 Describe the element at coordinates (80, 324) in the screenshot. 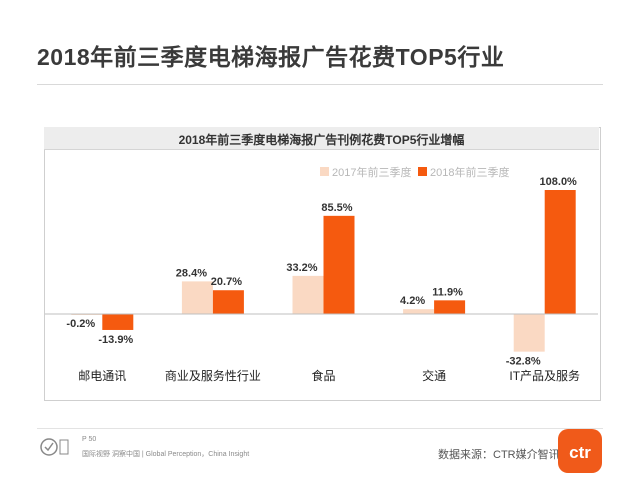

I see `value-label-2017-0: -0.2%` at that location.